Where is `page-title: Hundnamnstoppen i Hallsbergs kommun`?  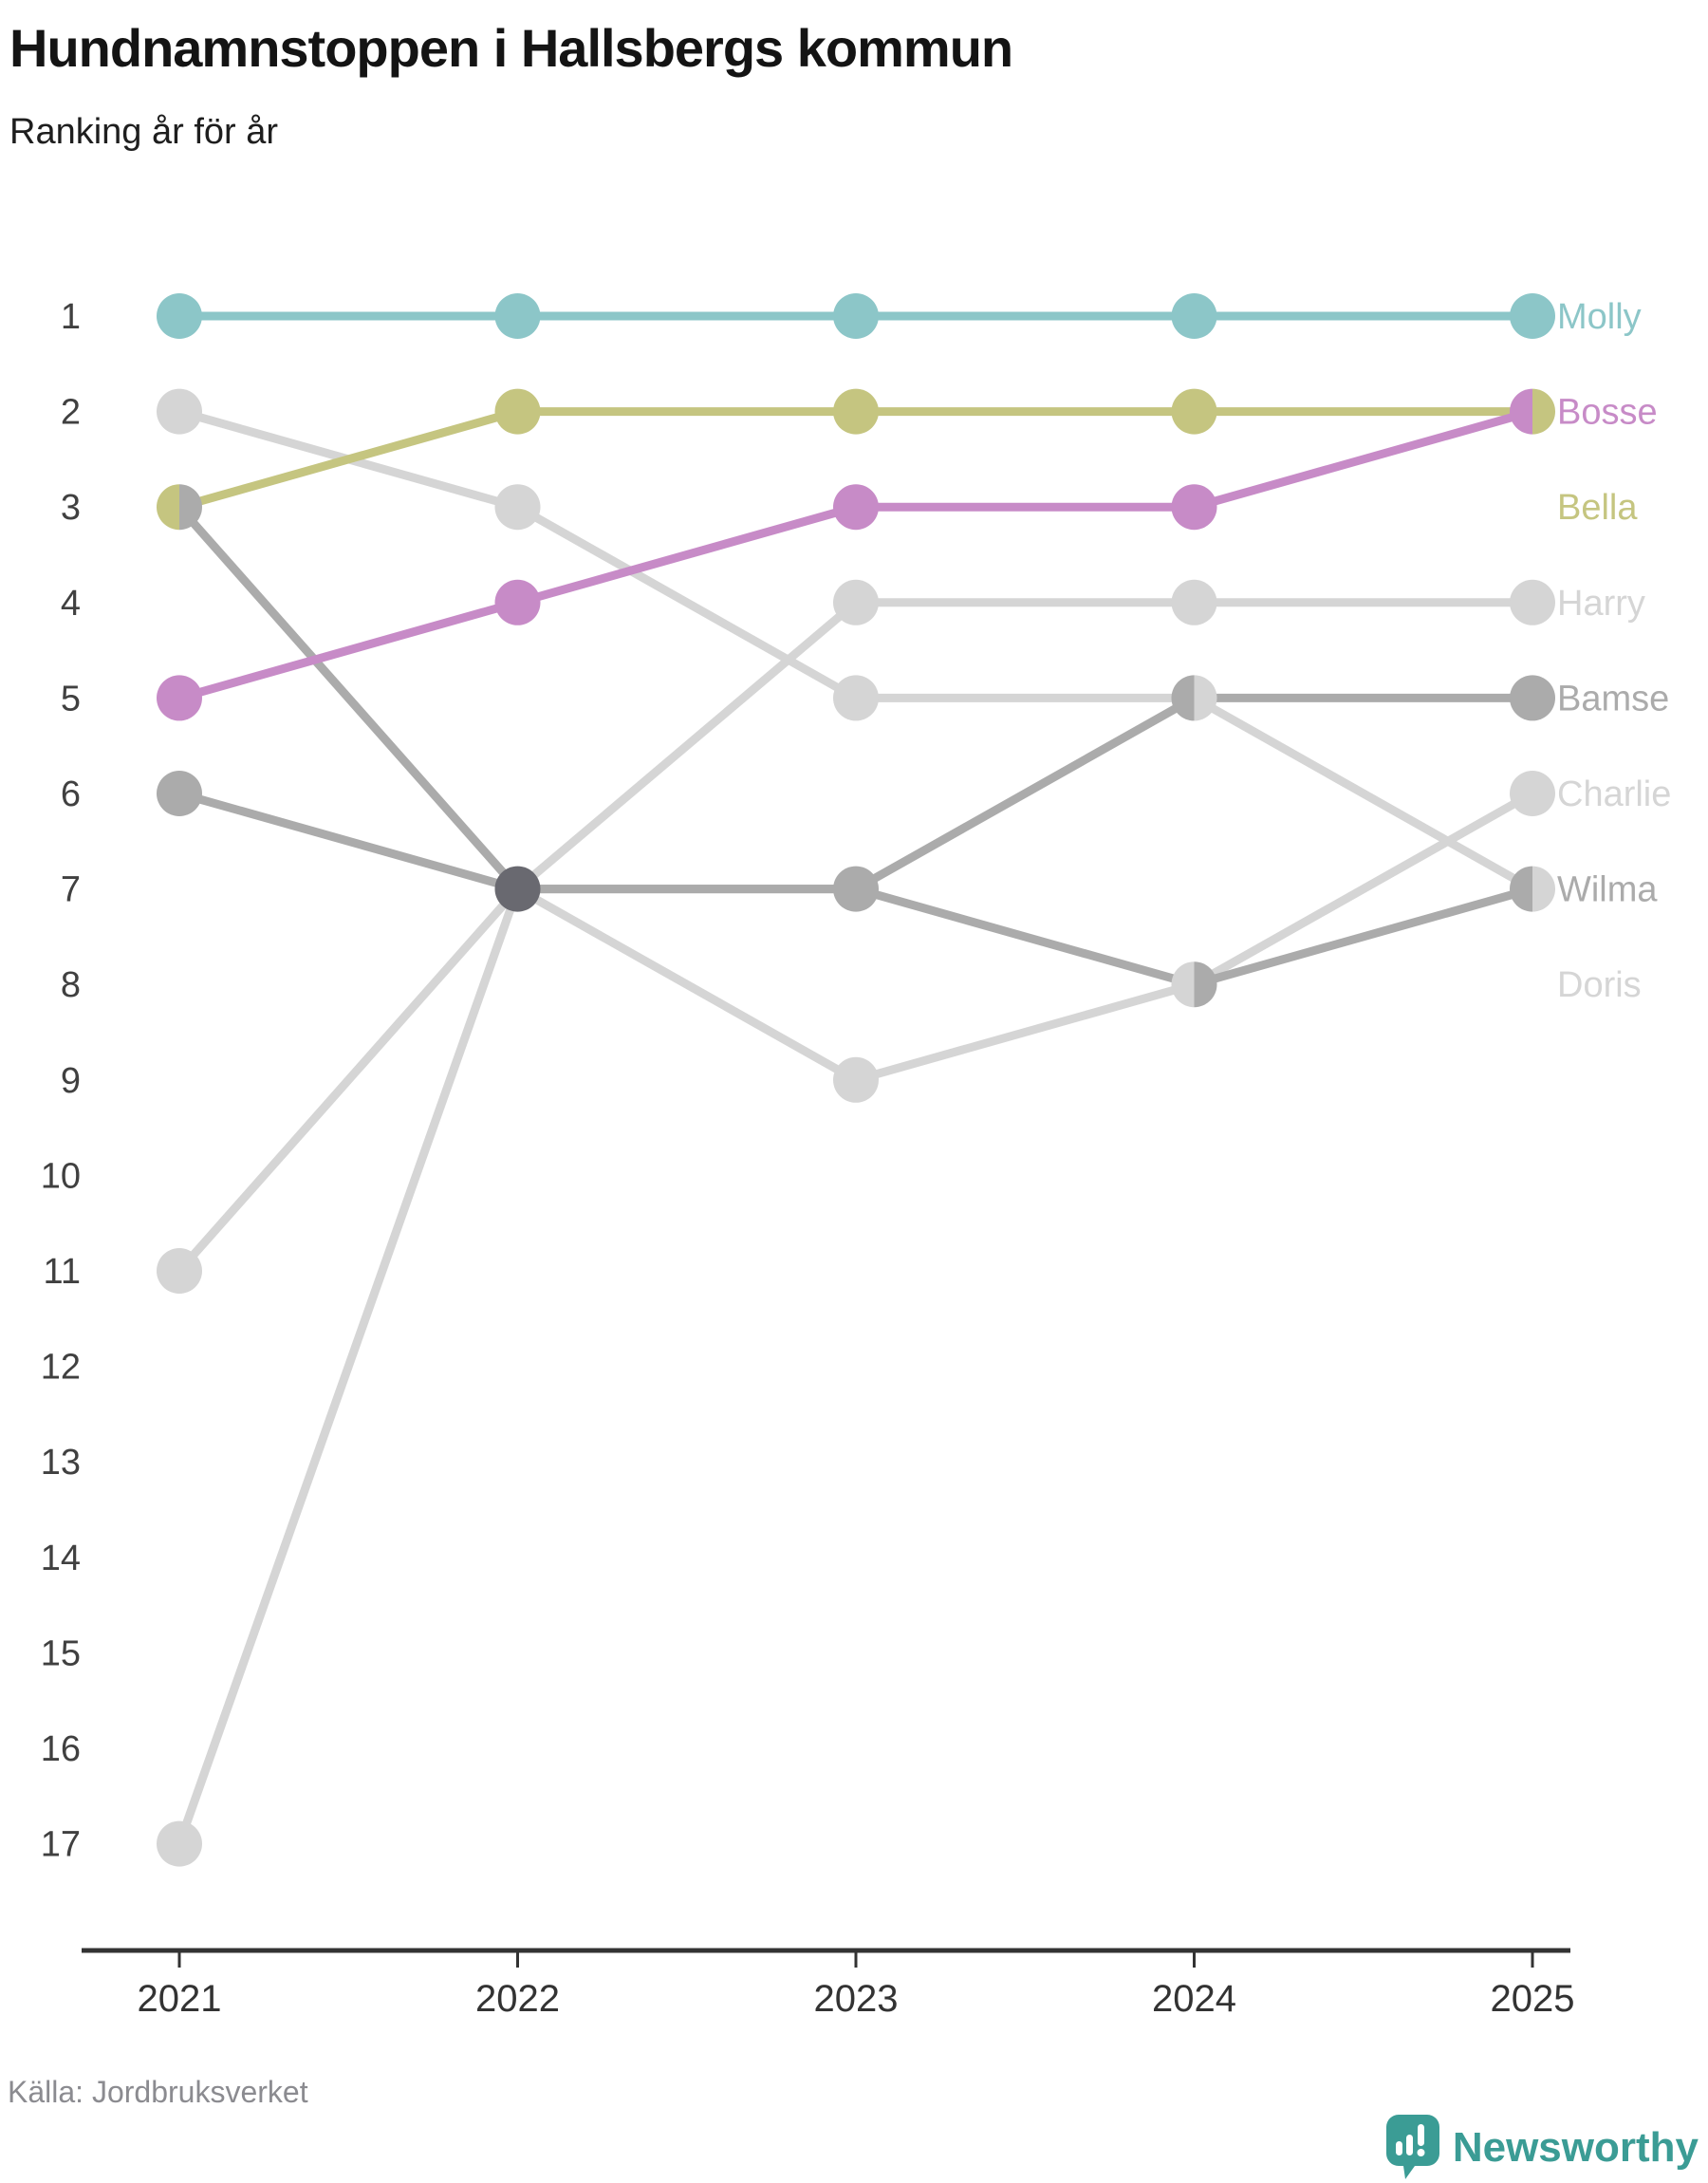 page-title: Hundnamnstoppen i Hallsbergs kommun is located at coordinates (511, 48).